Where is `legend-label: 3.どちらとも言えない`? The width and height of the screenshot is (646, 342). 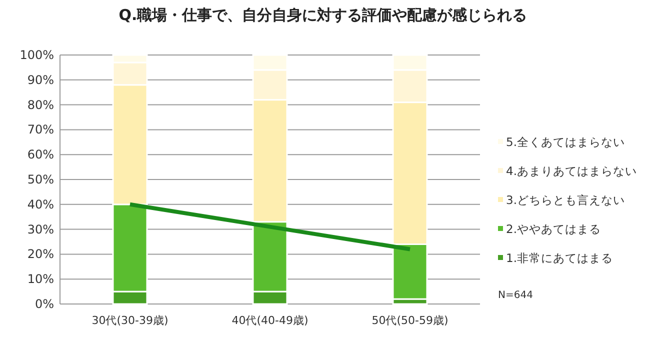 legend-label: 3.どちらとも言えない is located at coordinates (565, 200).